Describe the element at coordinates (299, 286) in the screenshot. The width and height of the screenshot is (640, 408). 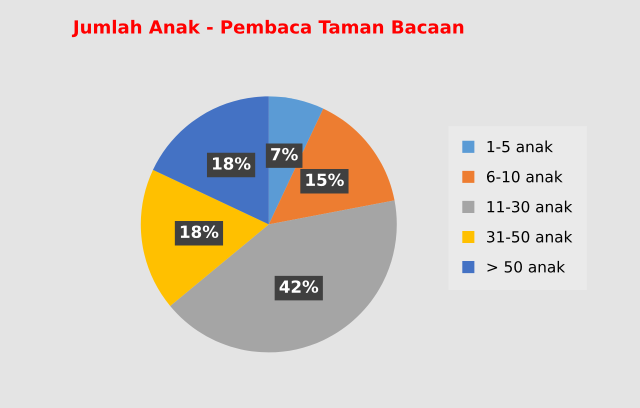
I see `data-label: 42%` at that location.